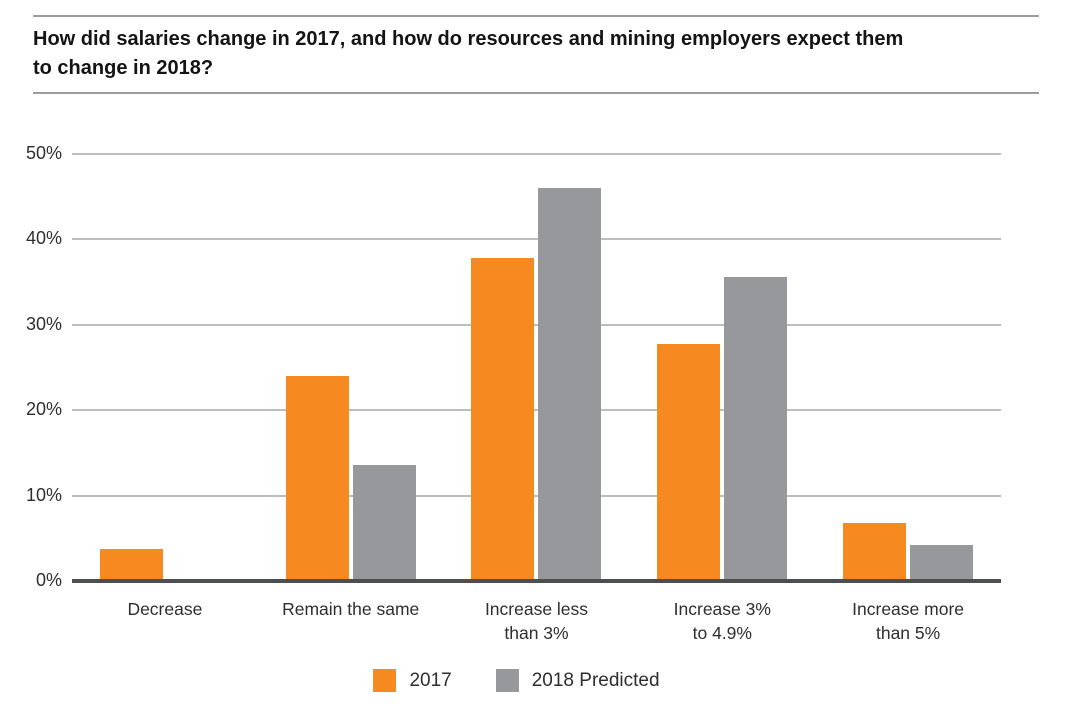  I want to click on category-label-remain-the-same: Remain the same, so click(351, 609).